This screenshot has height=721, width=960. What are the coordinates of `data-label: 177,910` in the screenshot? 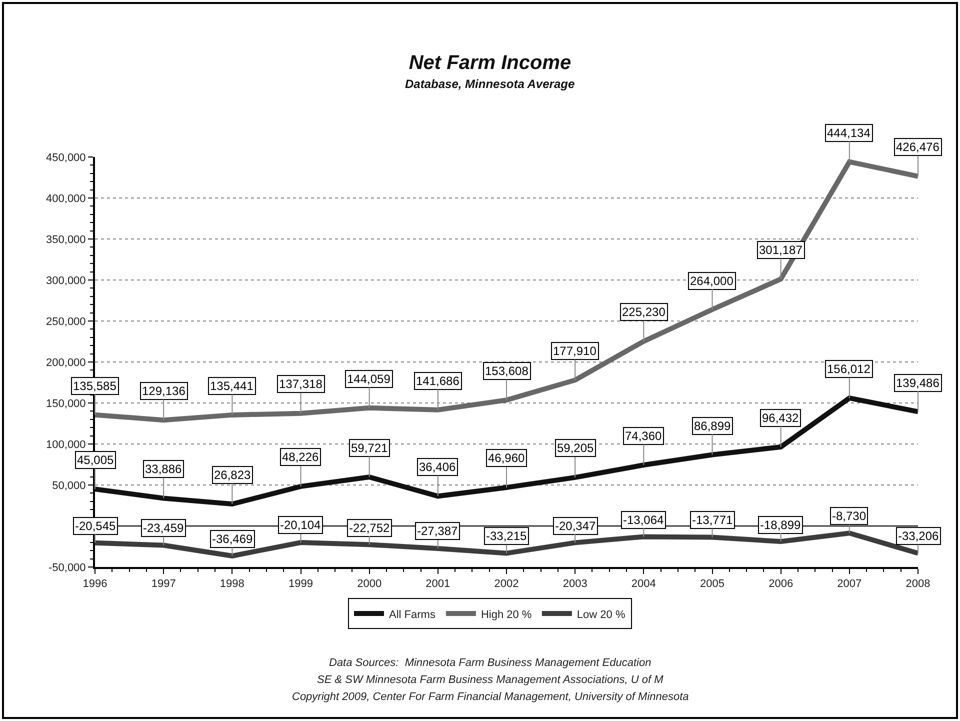 It's located at (575, 351).